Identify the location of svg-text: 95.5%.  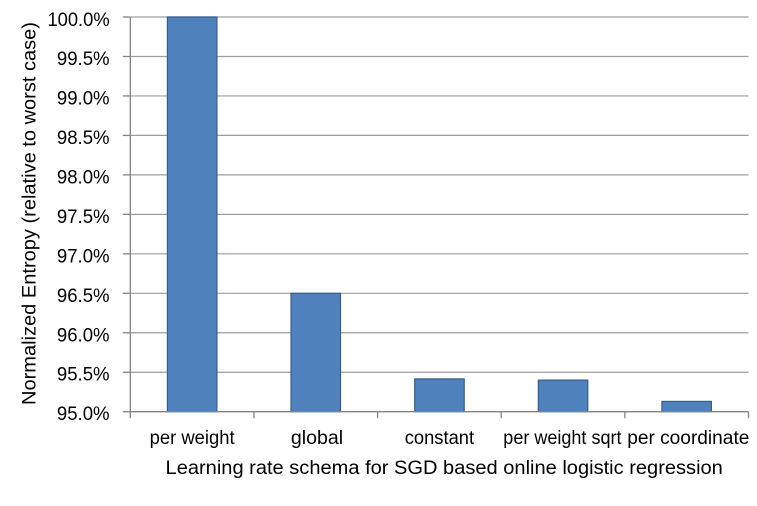
(83, 375).